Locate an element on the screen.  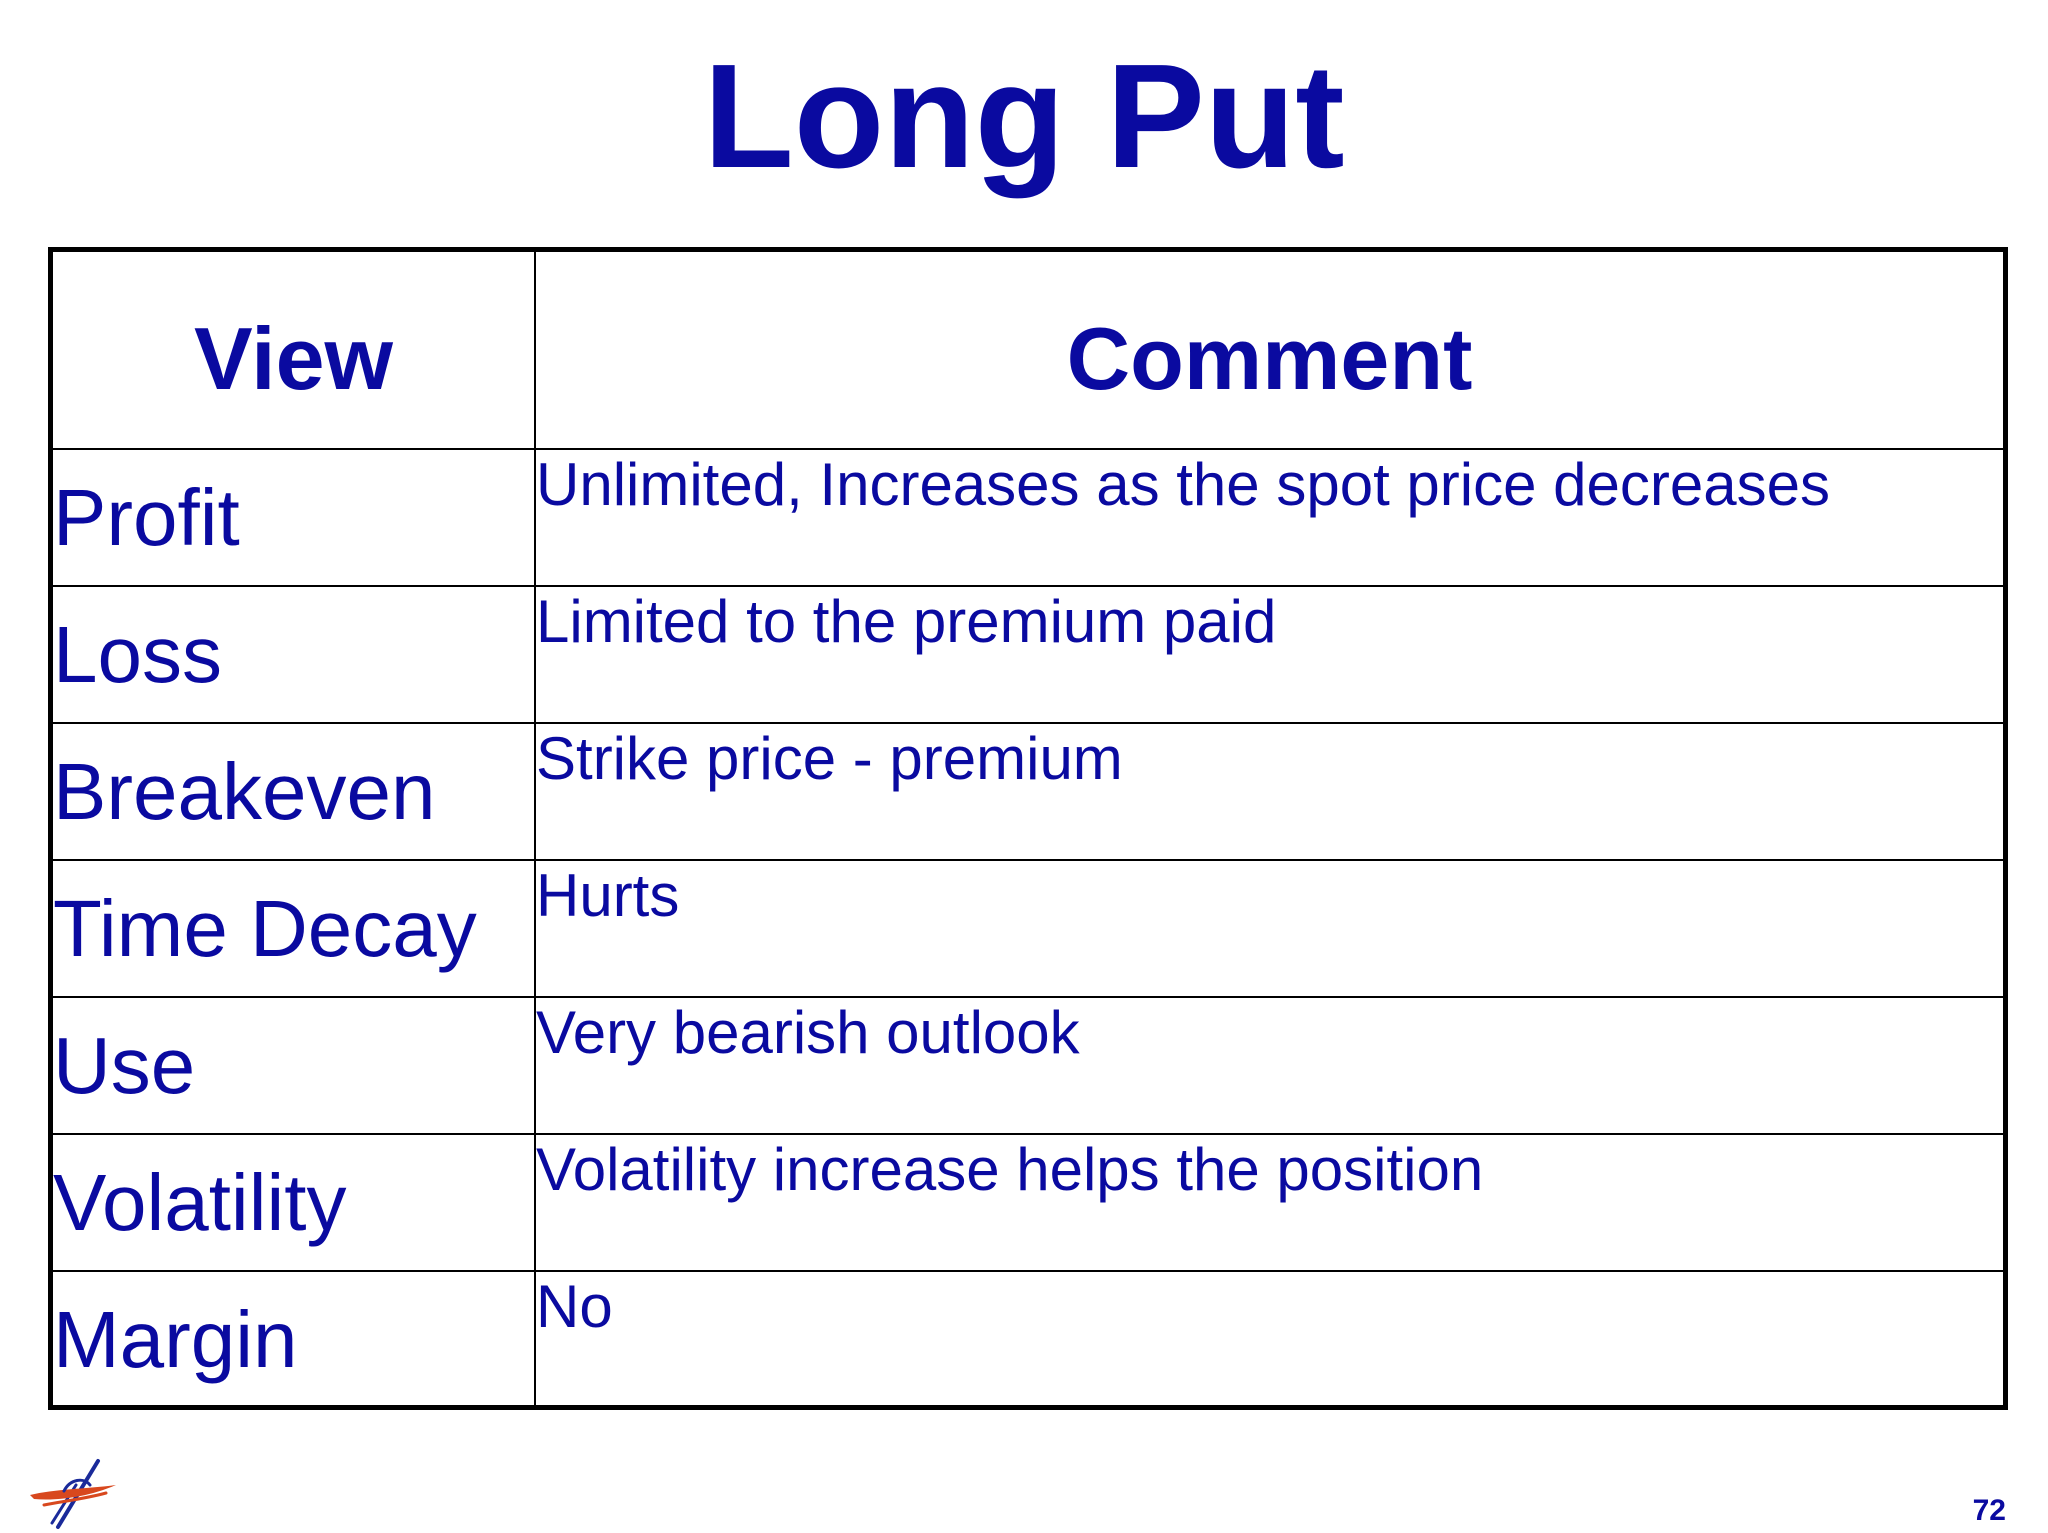
view-cell: Margin is located at coordinates (294, 1339).